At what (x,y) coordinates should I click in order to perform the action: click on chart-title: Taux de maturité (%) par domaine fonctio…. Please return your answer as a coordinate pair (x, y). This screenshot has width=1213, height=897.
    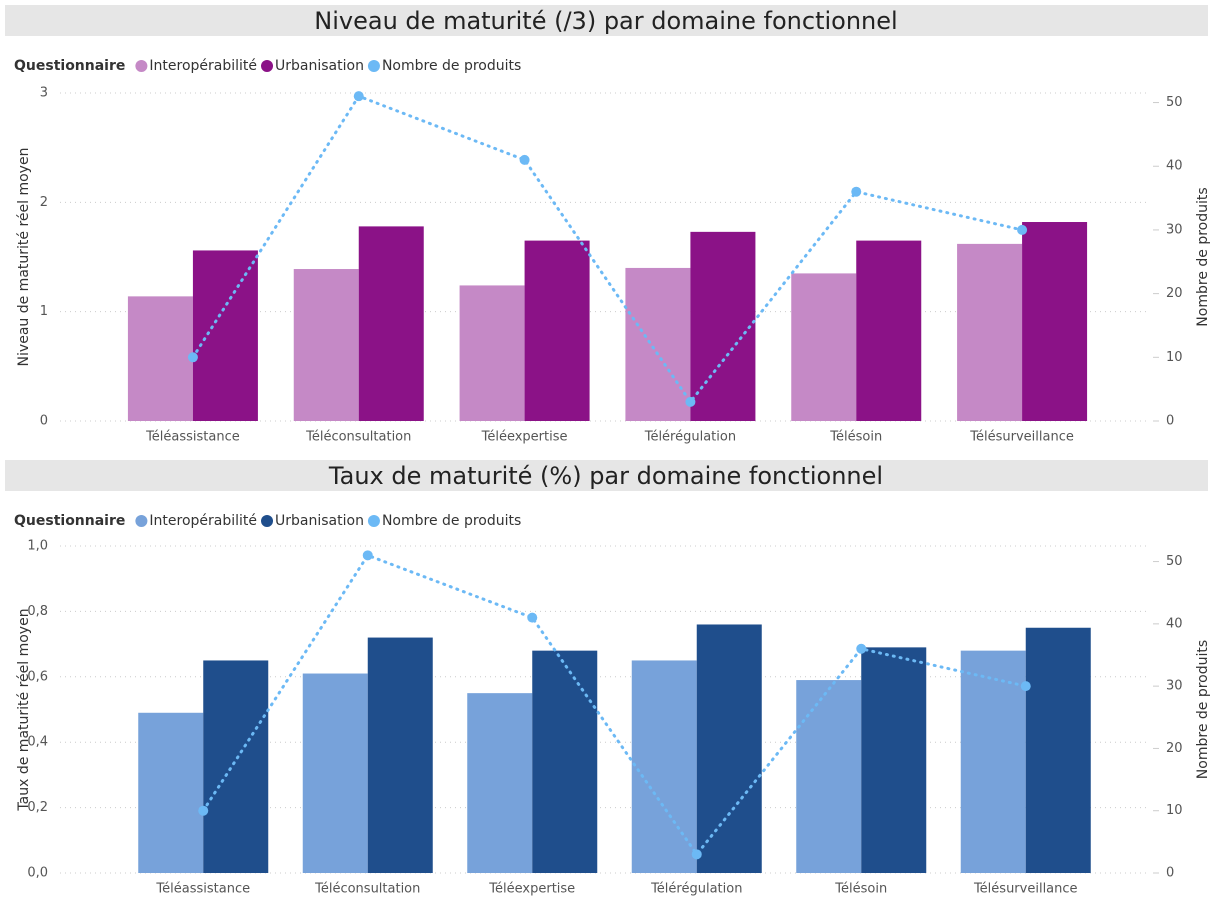
    Looking at the image, I should click on (605, 476).